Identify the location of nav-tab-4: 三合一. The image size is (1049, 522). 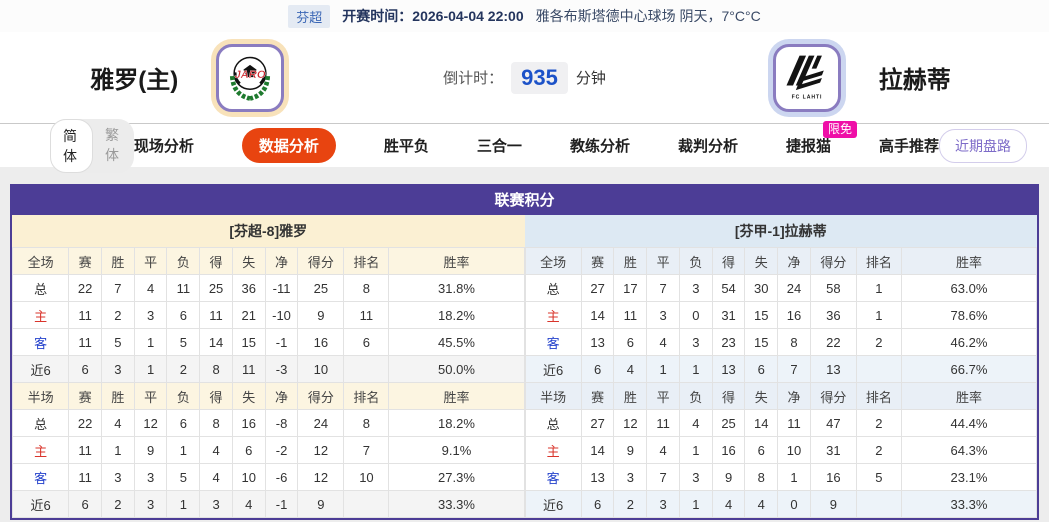
(499, 146).